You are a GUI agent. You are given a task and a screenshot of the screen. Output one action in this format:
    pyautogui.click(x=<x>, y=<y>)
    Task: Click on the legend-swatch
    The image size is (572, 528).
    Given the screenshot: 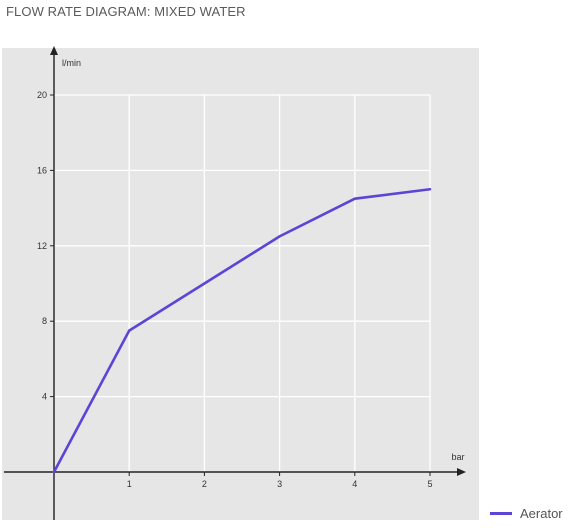 What is the action you would take?
    pyautogui.click(x=501, y=513)
    